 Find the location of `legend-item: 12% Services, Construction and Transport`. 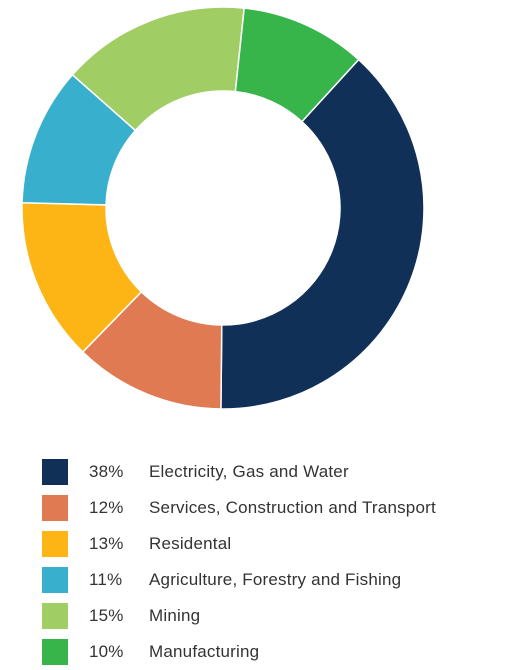

legend-item: 12% Services, Construction and Transport is located at coordinates (277, 513).